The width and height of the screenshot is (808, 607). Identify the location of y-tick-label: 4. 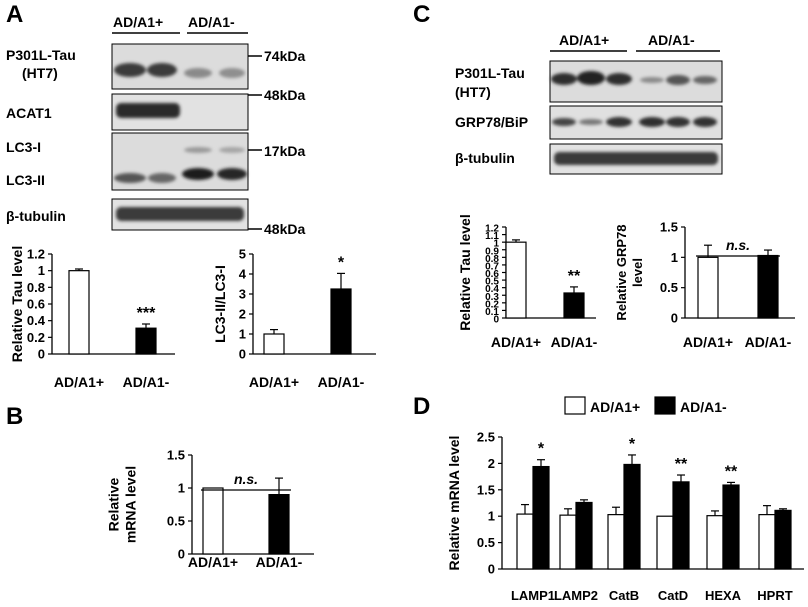
(243, 274).